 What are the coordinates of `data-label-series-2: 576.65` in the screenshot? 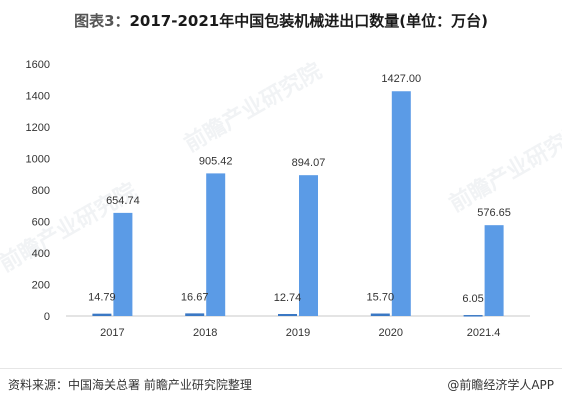 It's located at (494, 213).